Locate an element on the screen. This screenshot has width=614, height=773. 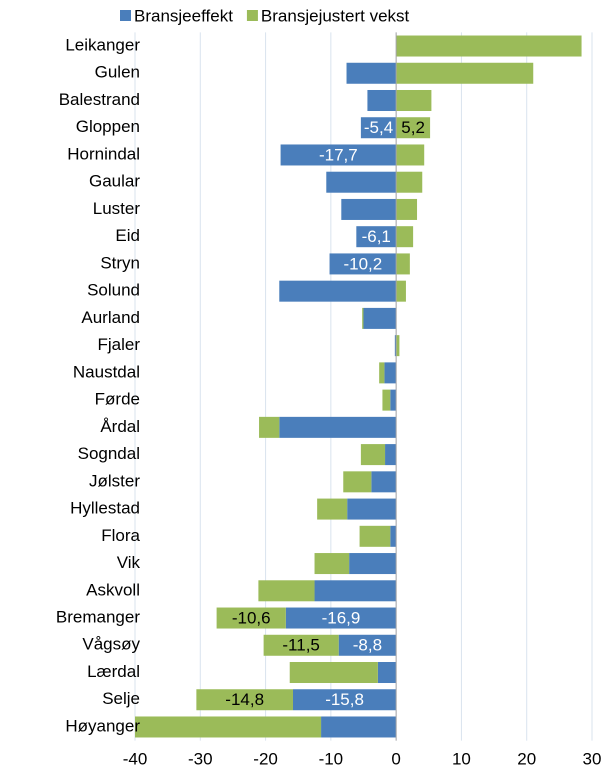
x-tick-label: 20 is located at coordinates (526, 758).